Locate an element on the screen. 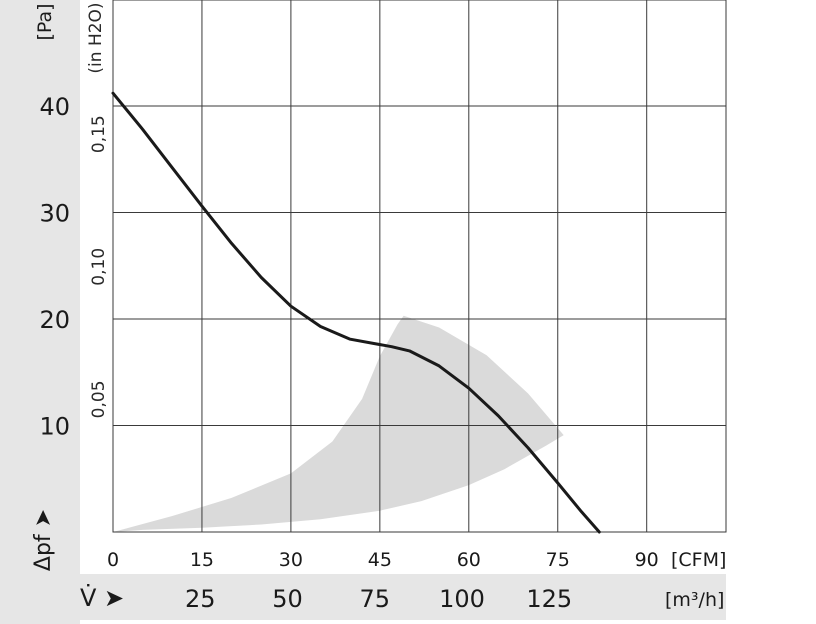  x2-axis-label: V̇ ➤ is located at coordinates (102, 598).